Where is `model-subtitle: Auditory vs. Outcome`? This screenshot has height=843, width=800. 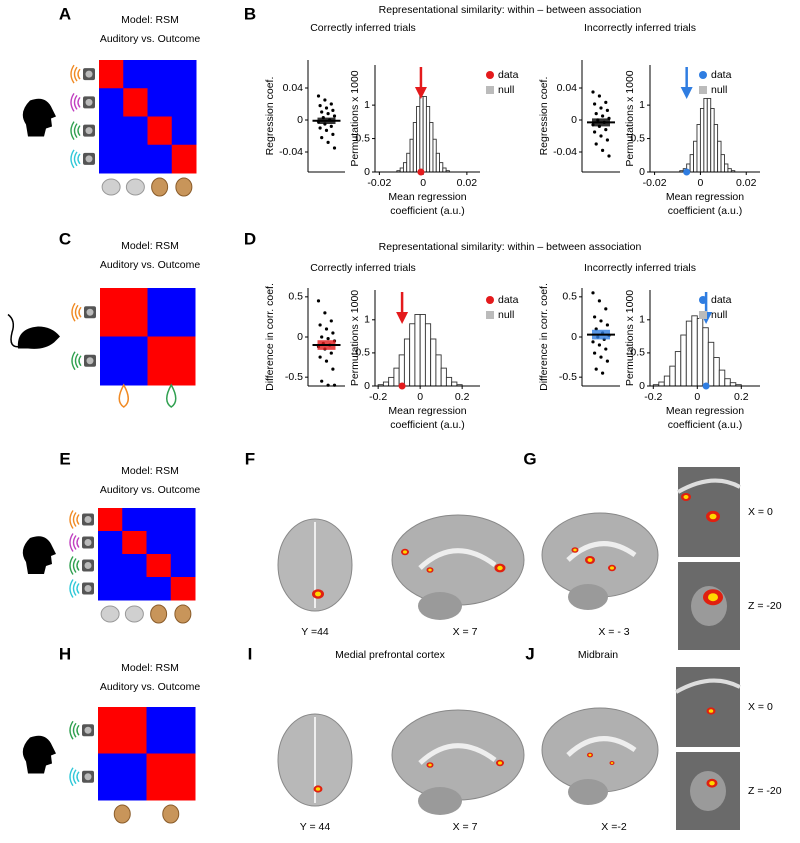 model-subtitle: Auditory vs. Outcome is located at coordinates (150, 490).